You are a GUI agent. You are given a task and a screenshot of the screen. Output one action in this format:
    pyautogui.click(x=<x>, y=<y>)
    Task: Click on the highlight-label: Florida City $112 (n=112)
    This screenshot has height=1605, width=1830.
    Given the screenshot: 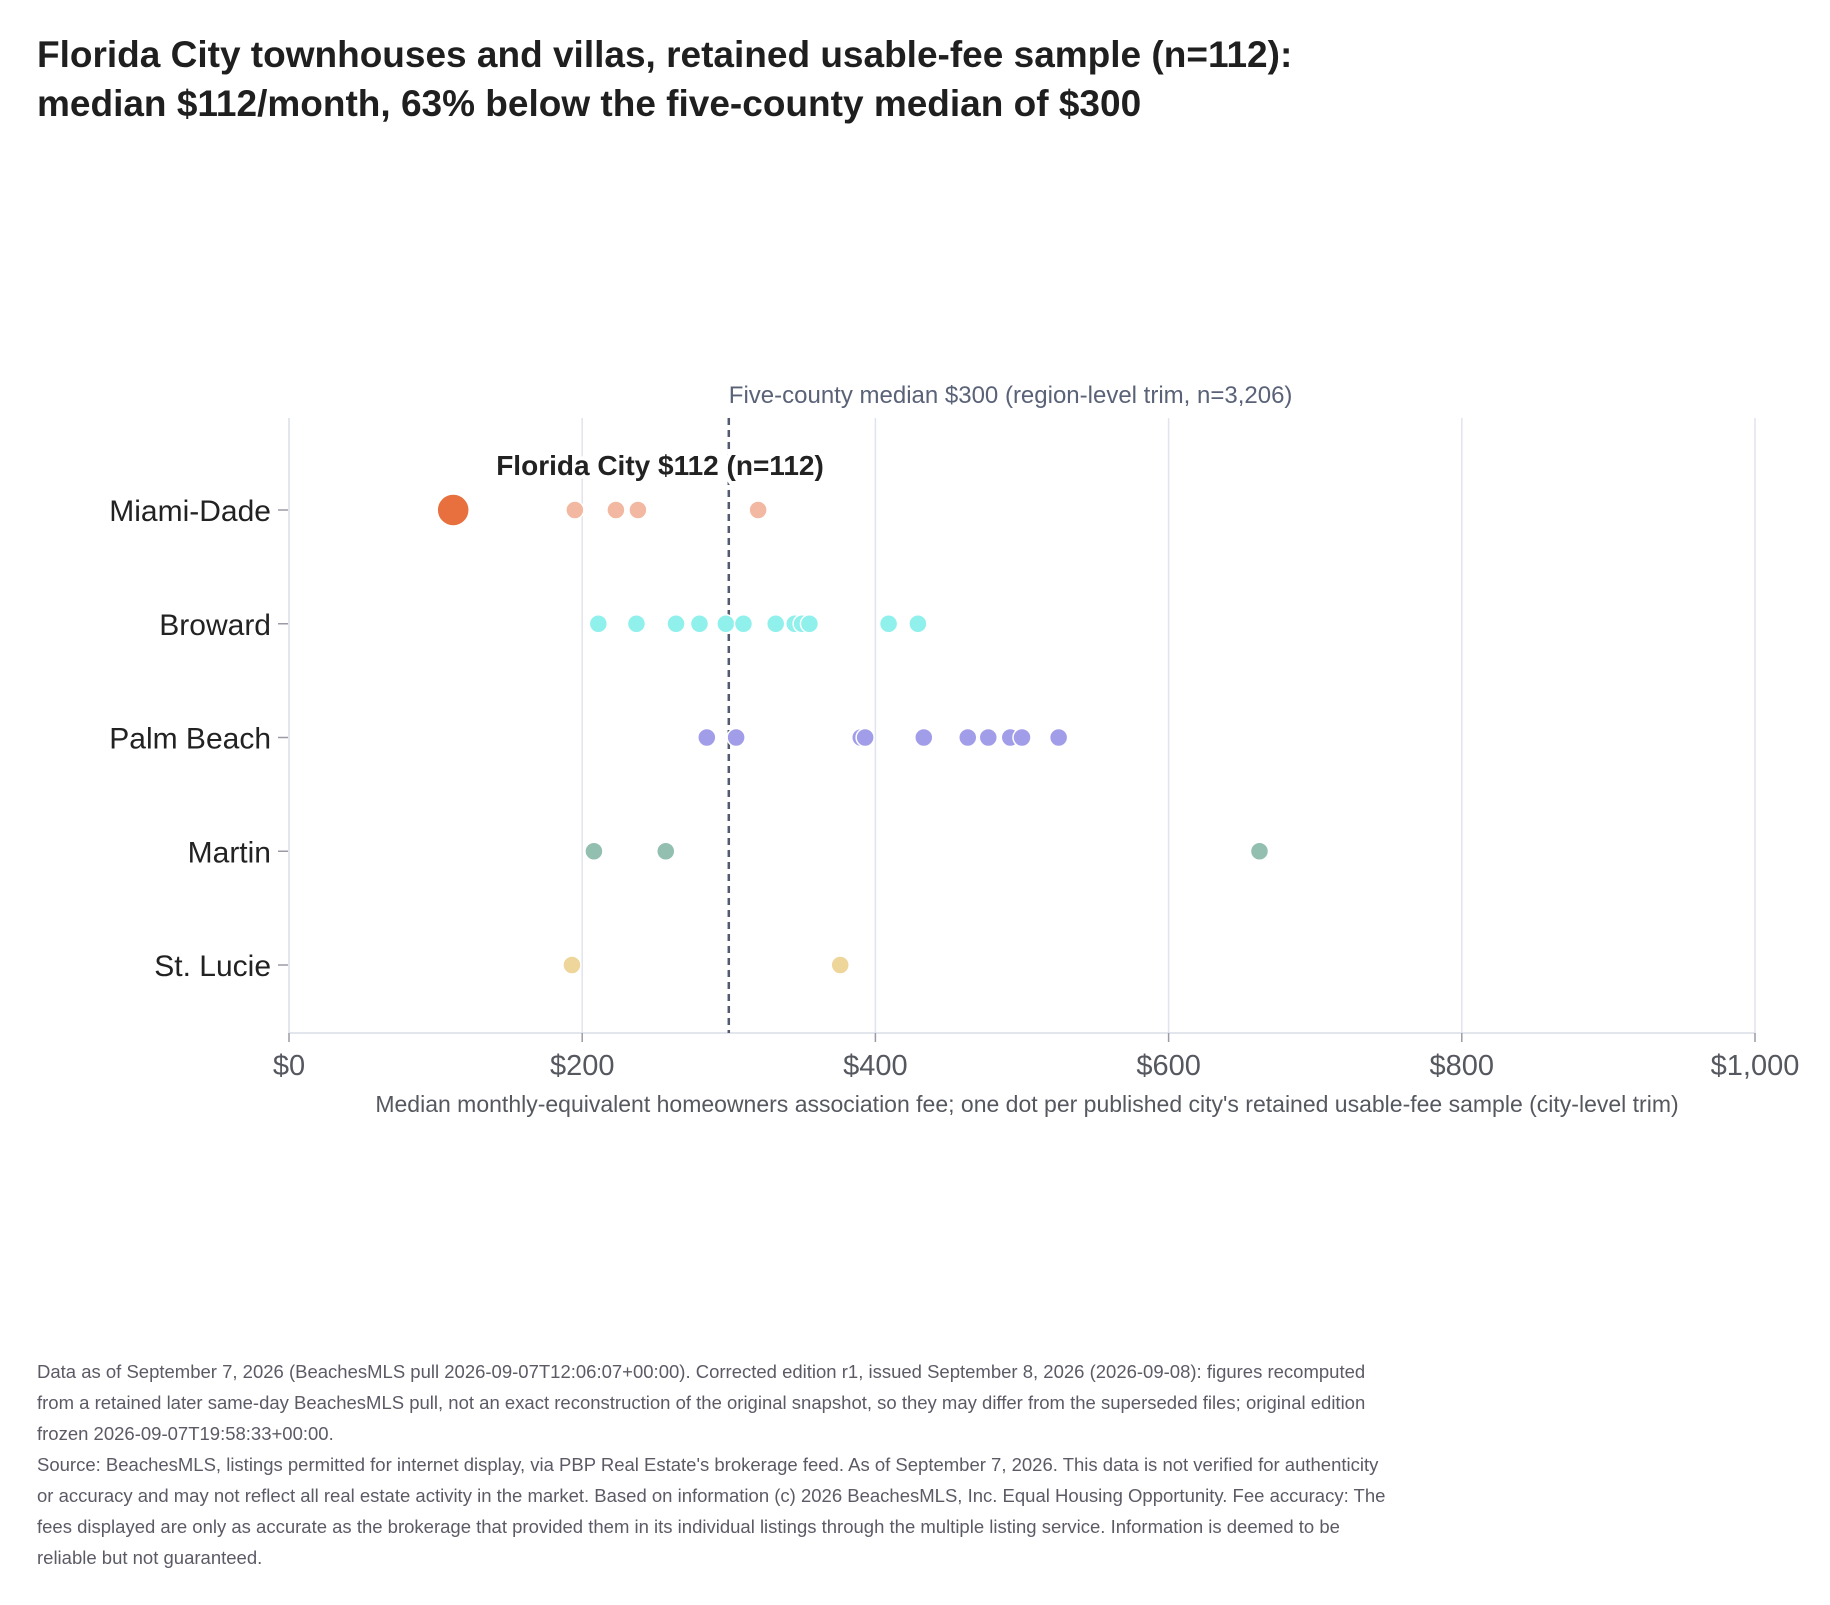 What is the action you would take?
    pyautogui.click(x=660, y=465)
    